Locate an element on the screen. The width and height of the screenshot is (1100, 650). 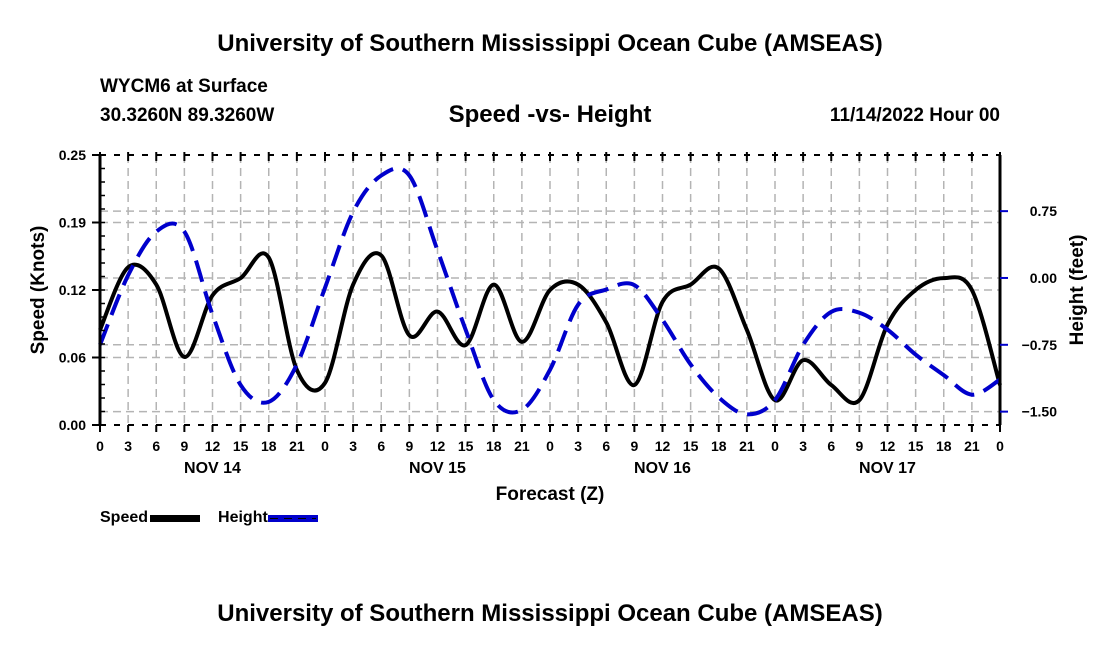
legend-height-label: Height is located at coordinates (243, 517).